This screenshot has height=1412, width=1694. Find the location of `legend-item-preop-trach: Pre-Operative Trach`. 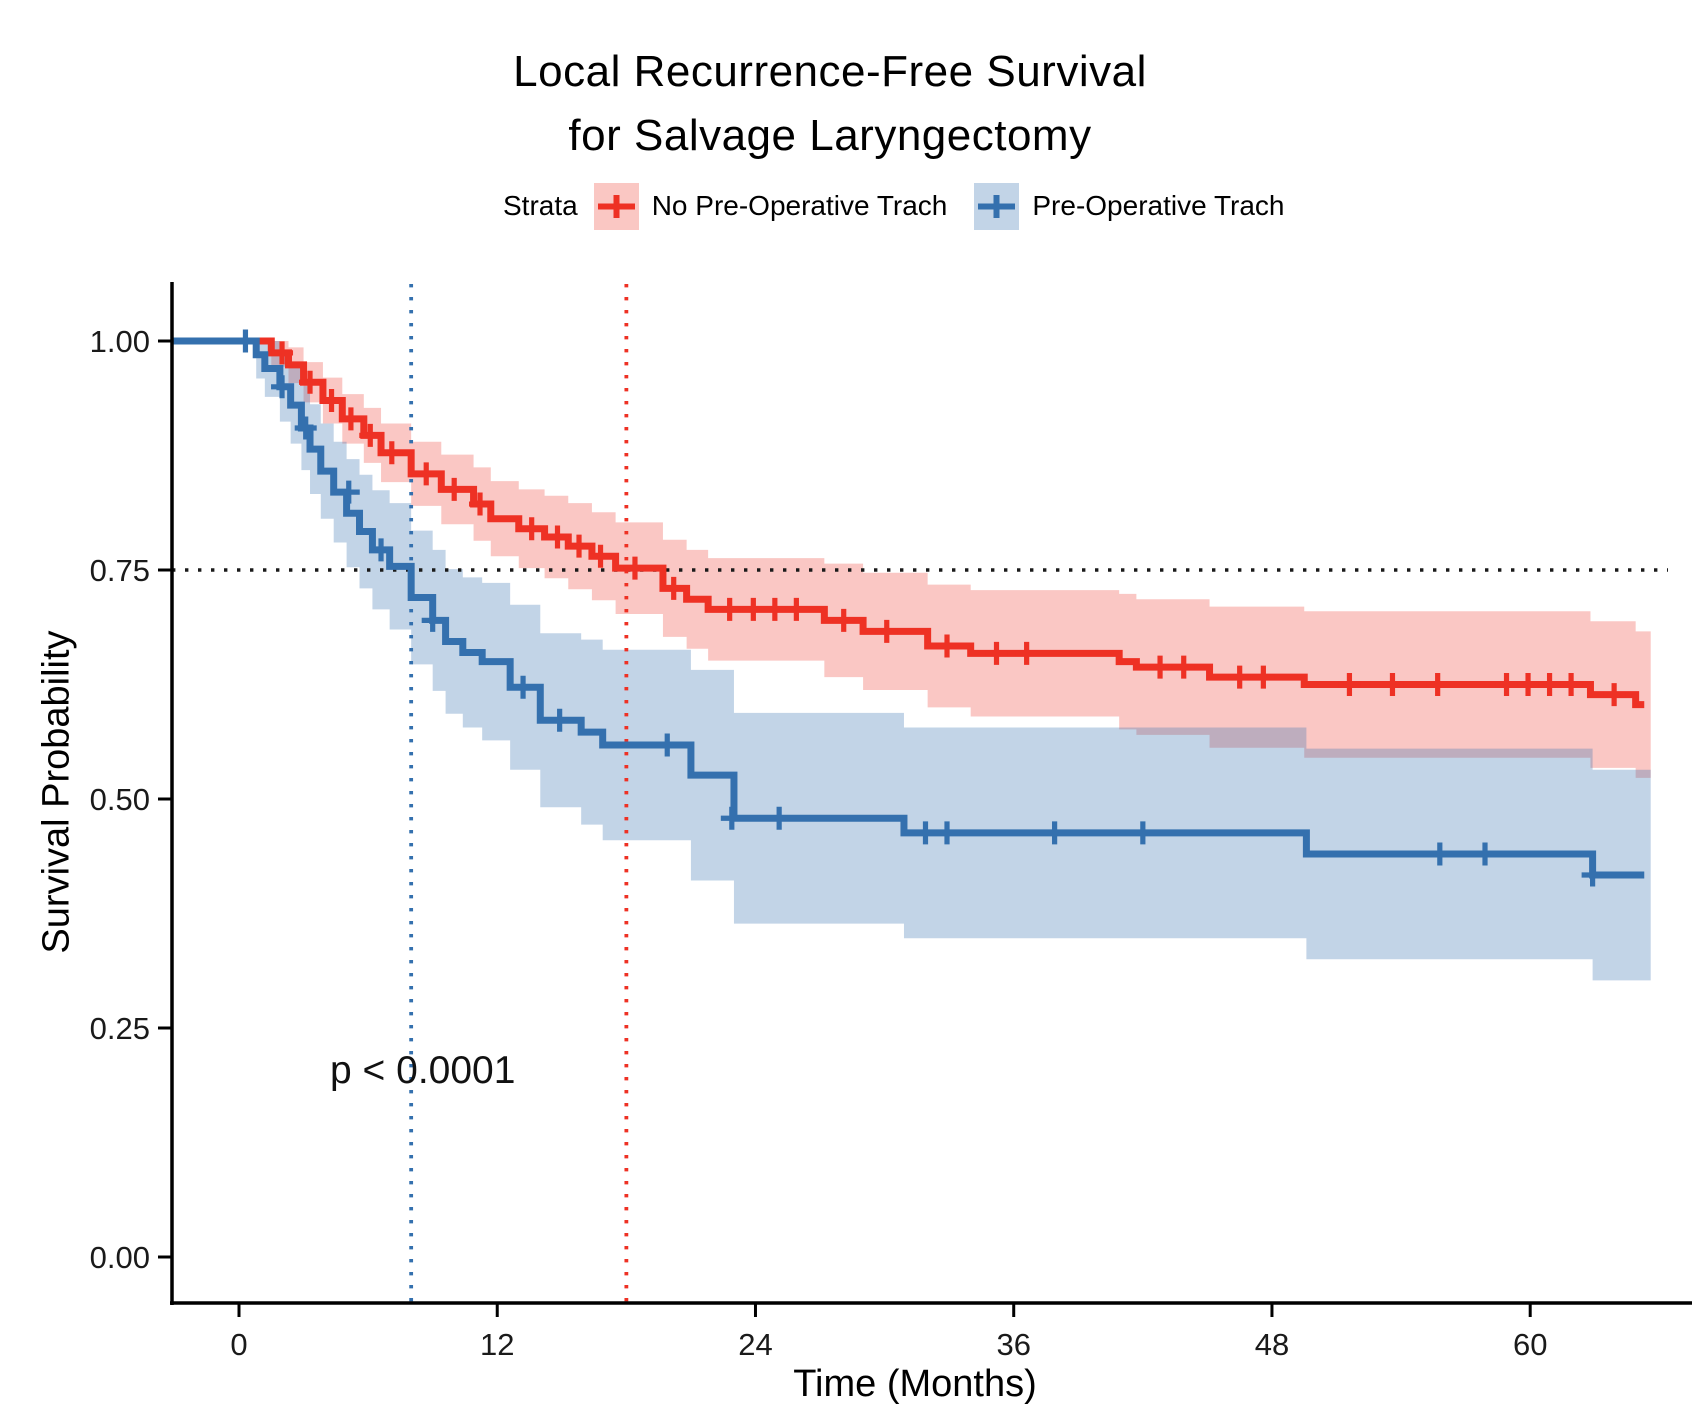

legend-item-preop-trach: Pre-Operative Trach is located at coordinates (1129, 206).